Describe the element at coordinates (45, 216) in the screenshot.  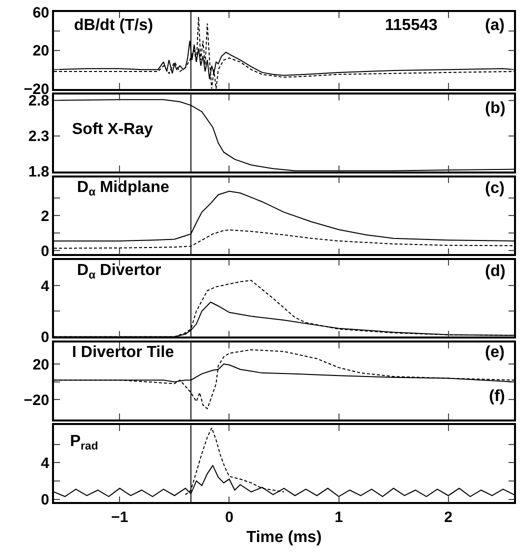
I see `y-tick-label: 2` at that location.